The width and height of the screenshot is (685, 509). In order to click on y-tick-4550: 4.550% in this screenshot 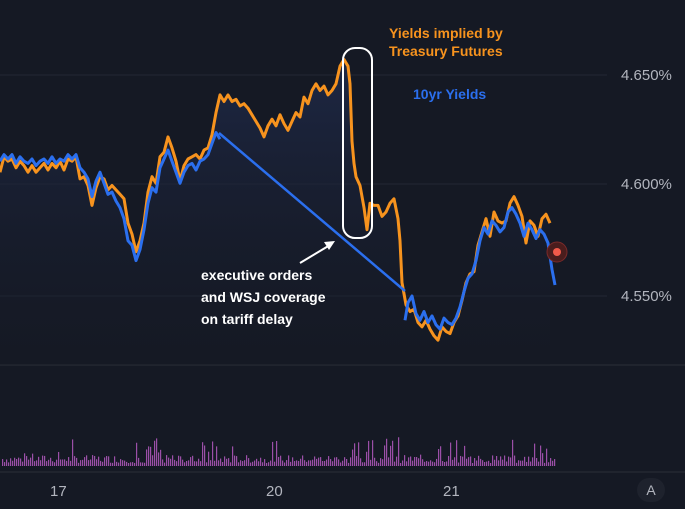, I will do `click(646, 296)`.